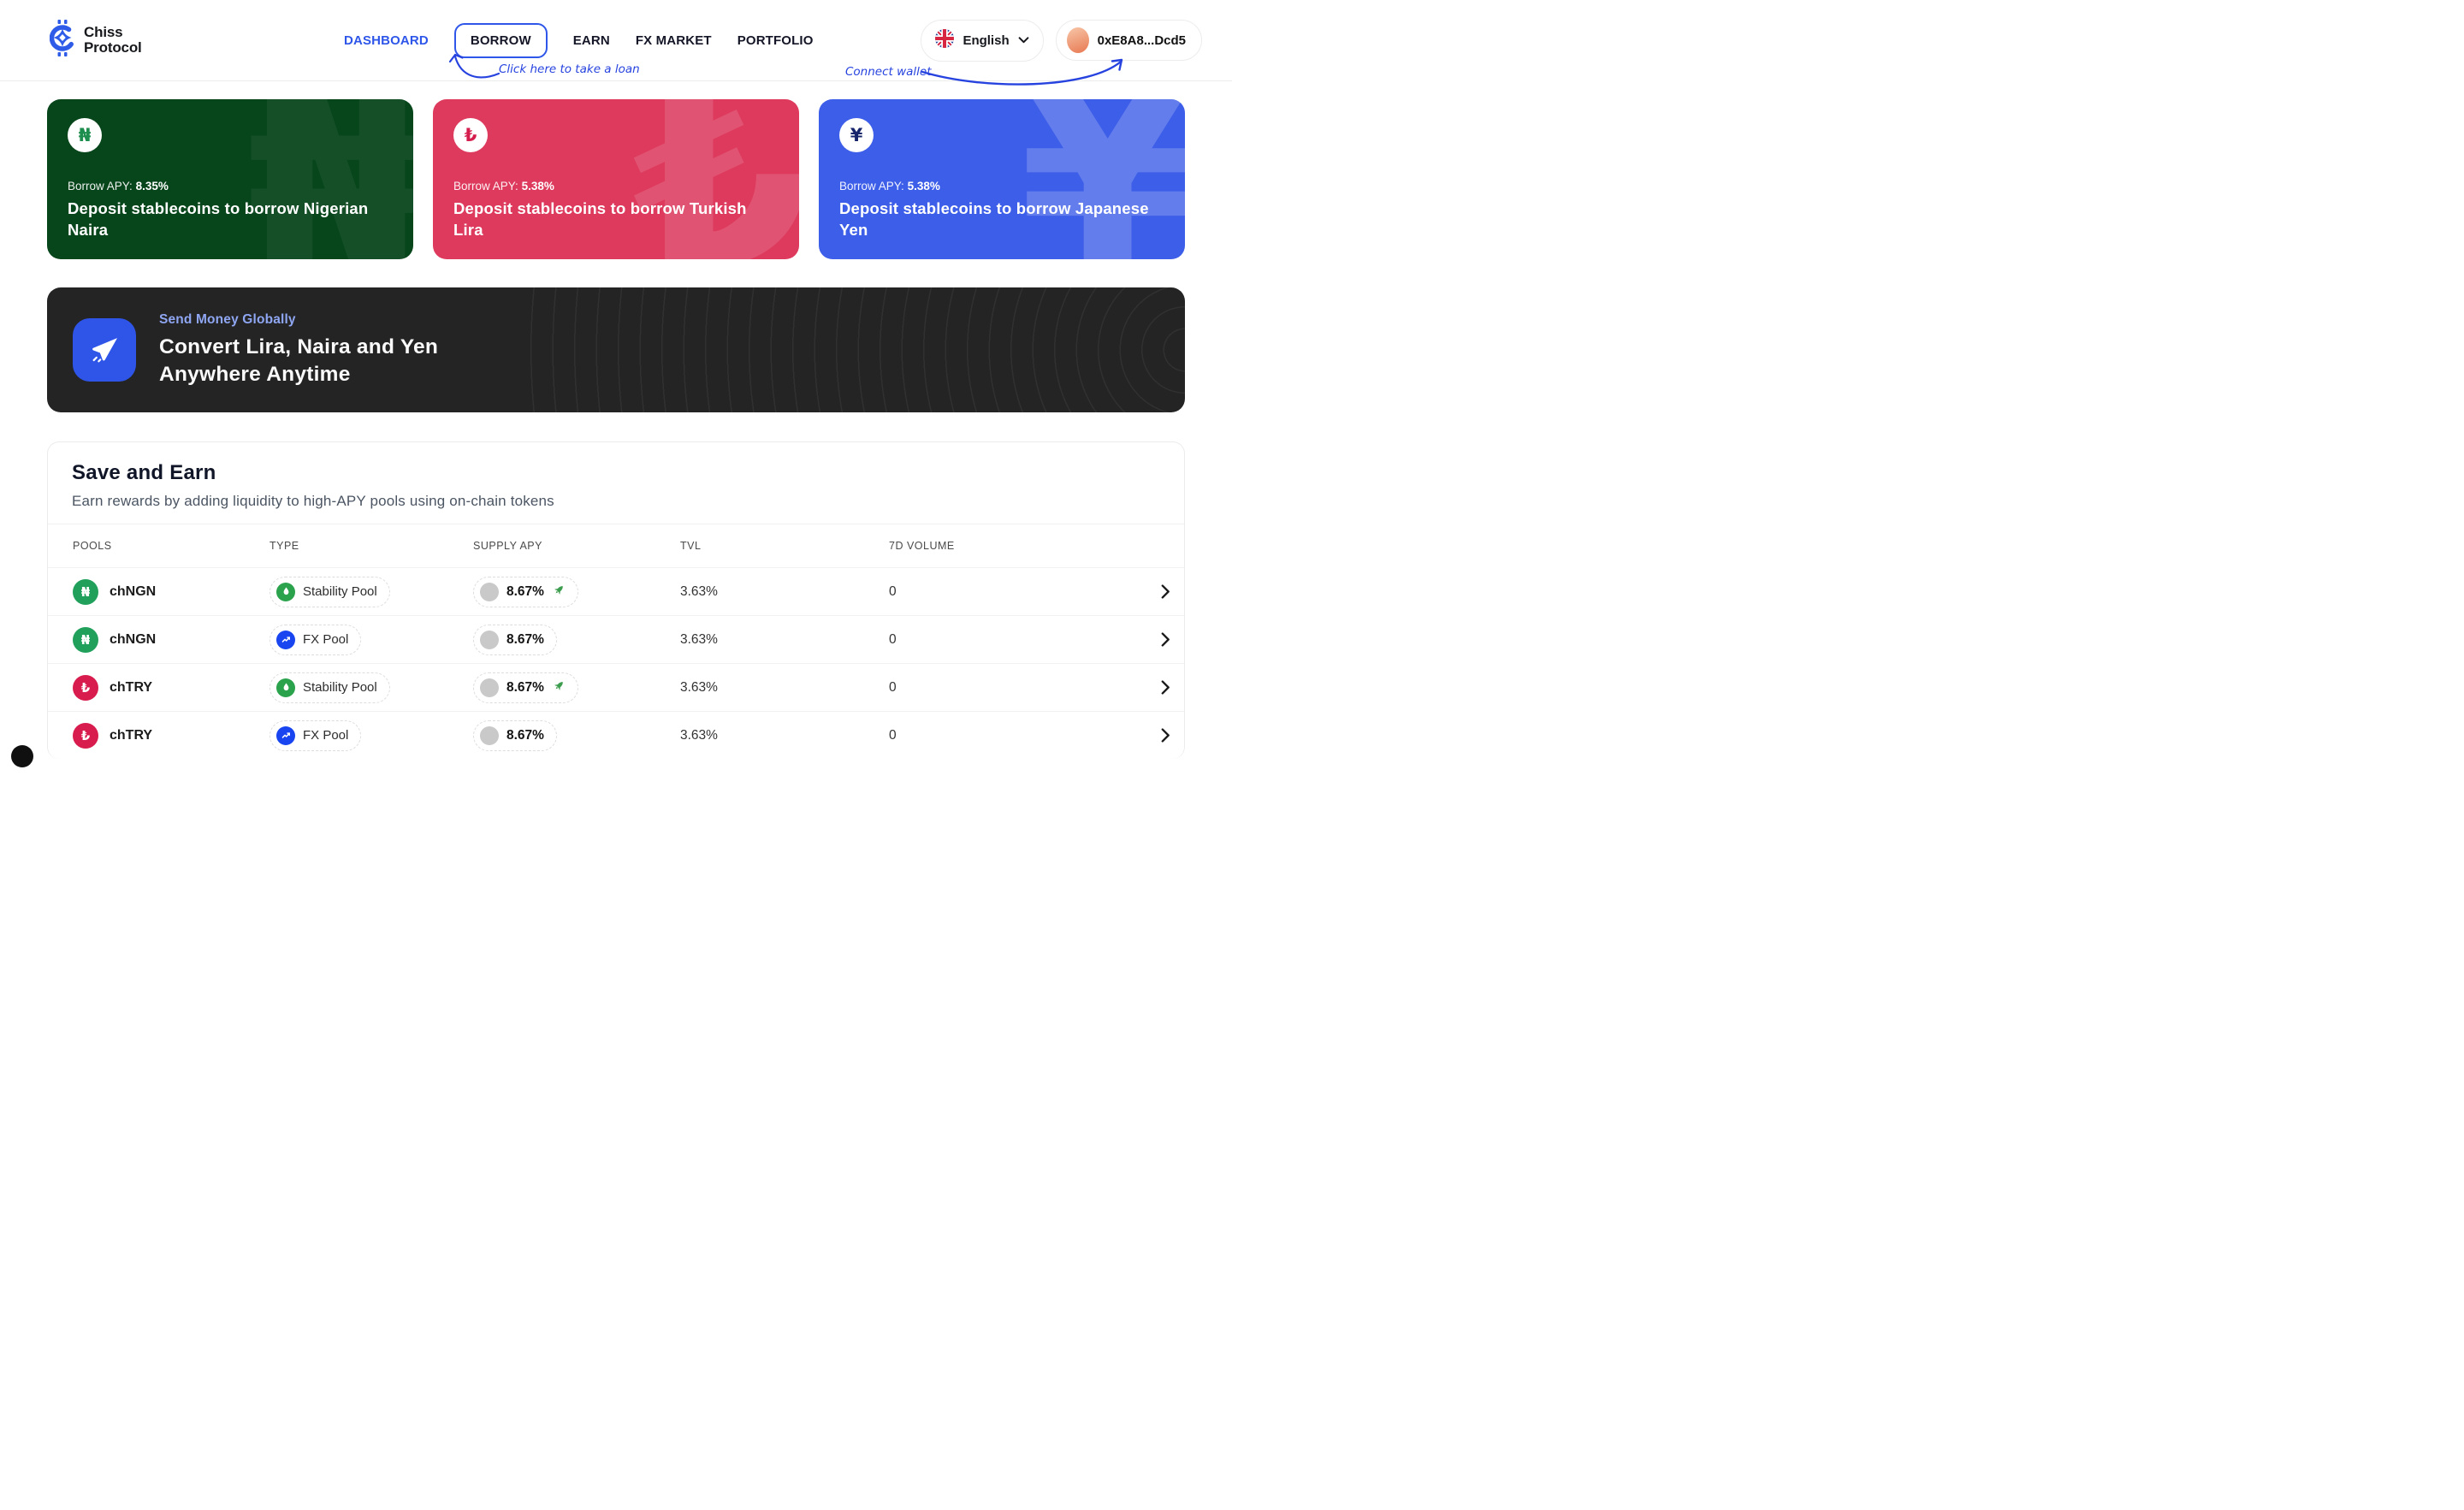 This screenshot has height=1510, width=2464. I want to click on chevron-down-icon, so click(1023, 41).